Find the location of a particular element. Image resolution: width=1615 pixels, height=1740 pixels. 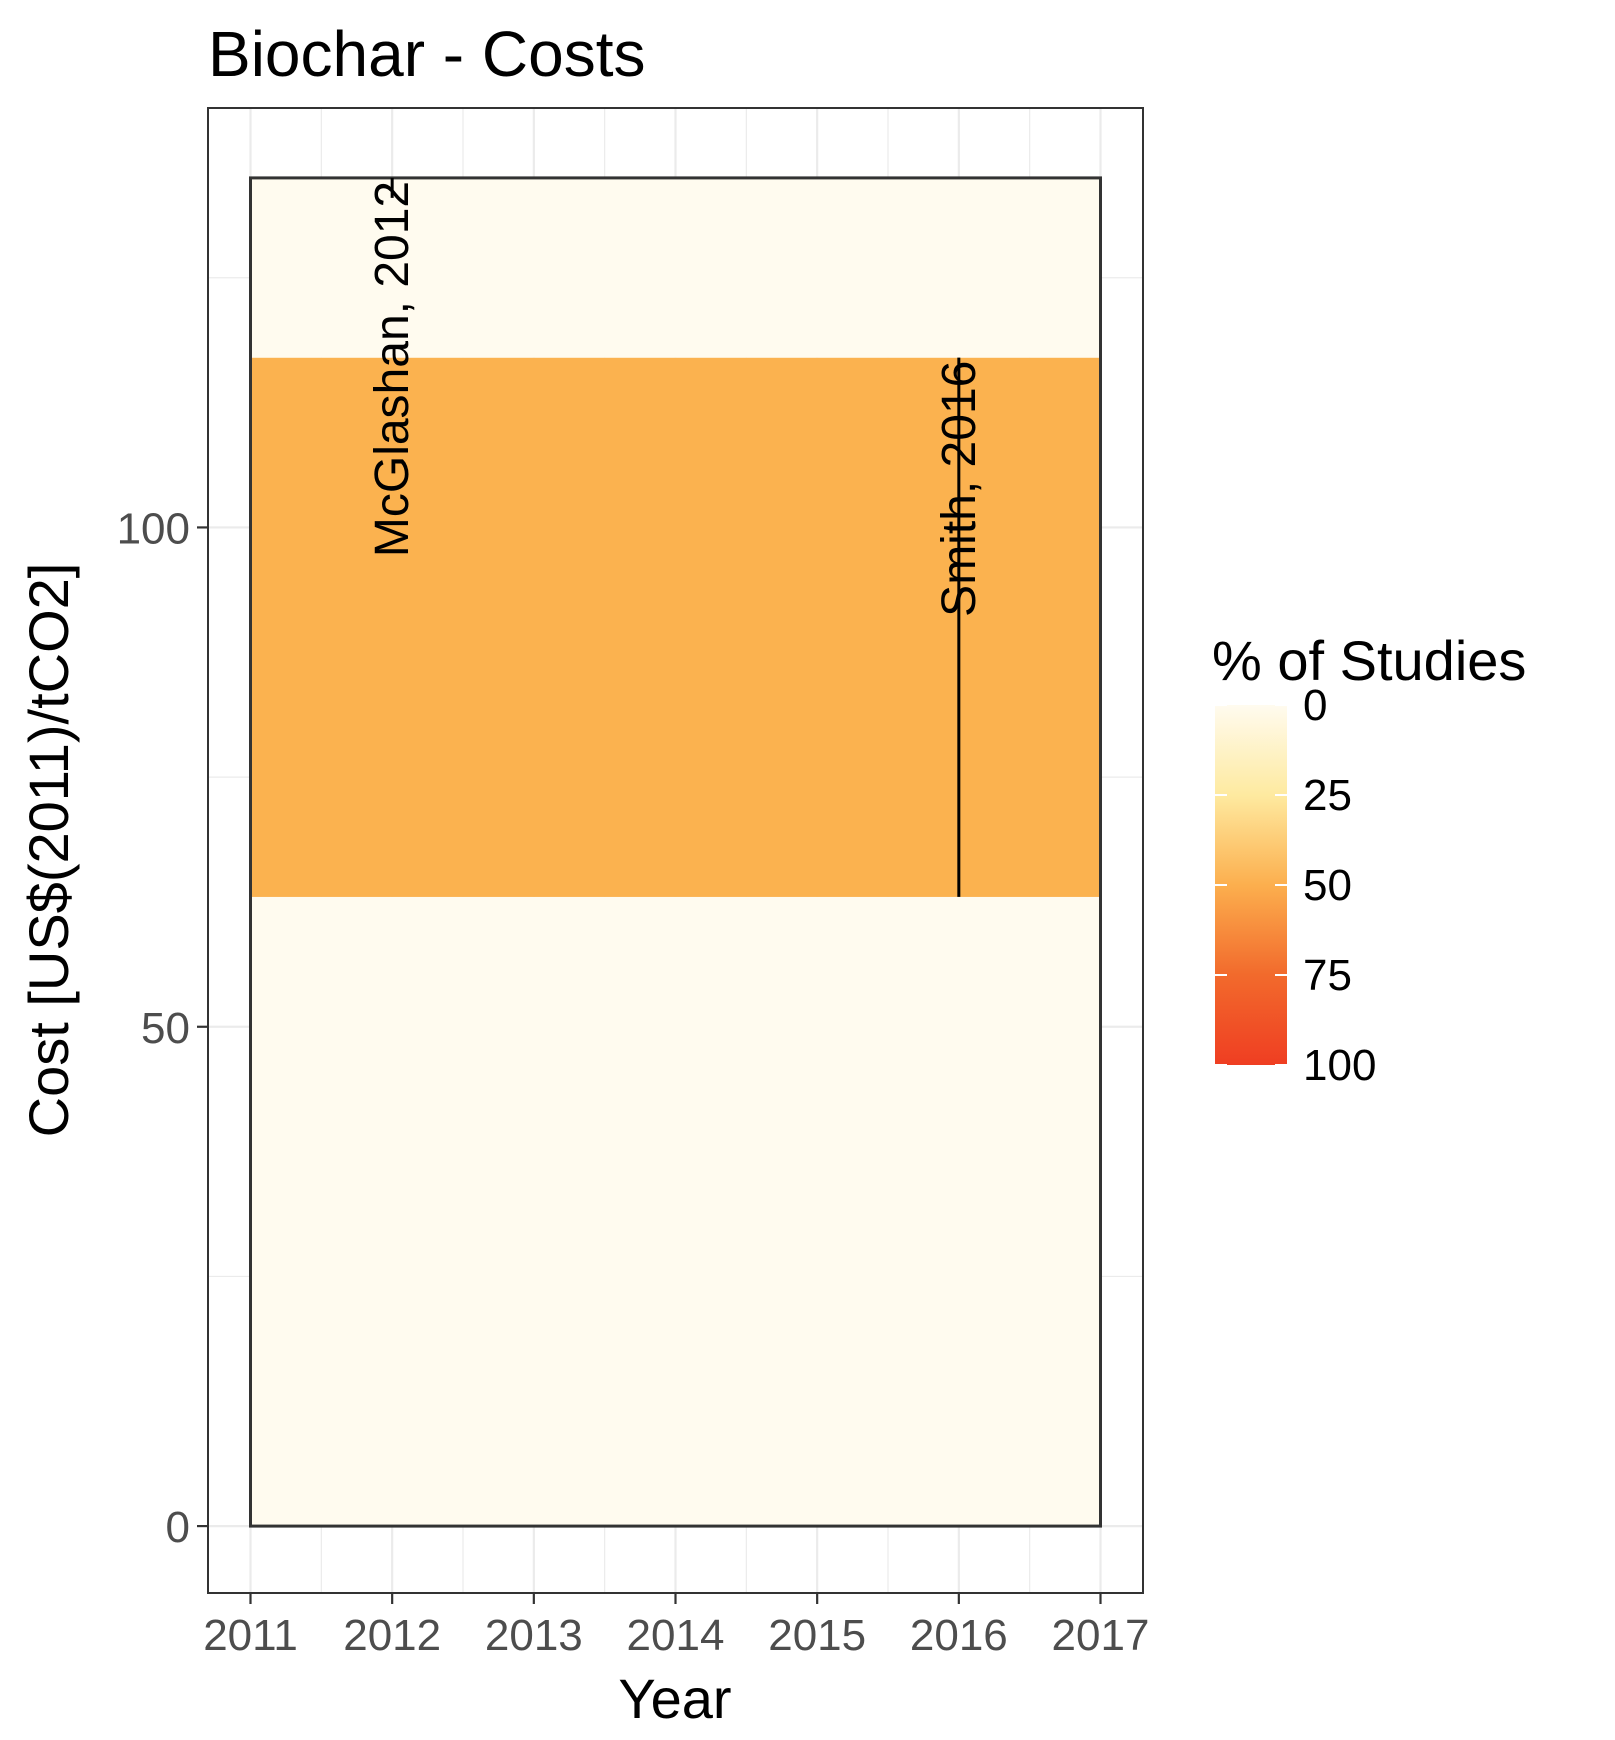

legend-tick-label: 75 is located at coordinates (1327, 975).